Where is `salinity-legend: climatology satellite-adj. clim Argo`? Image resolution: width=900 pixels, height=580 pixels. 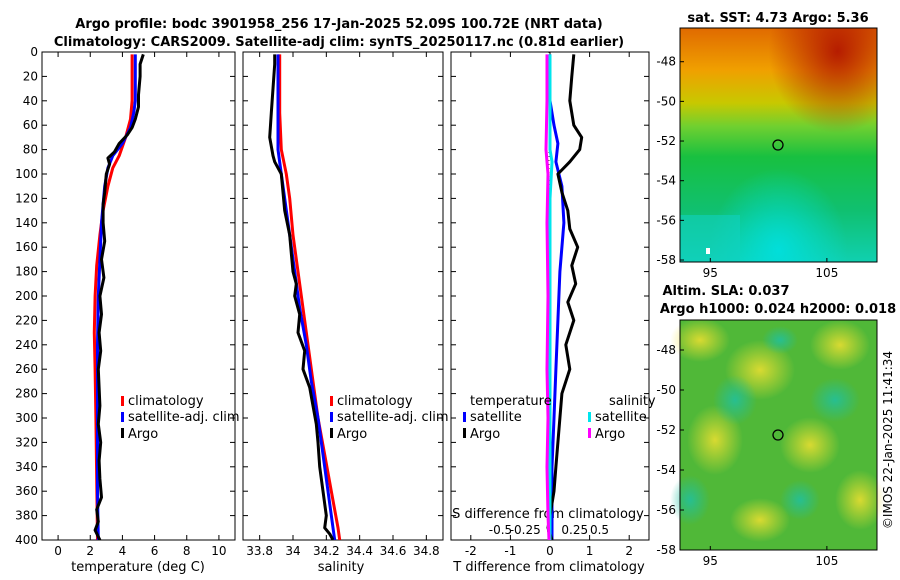
salinity-legend: climatology satellite-adj. clim Argo is located at coordinates (389, 418).